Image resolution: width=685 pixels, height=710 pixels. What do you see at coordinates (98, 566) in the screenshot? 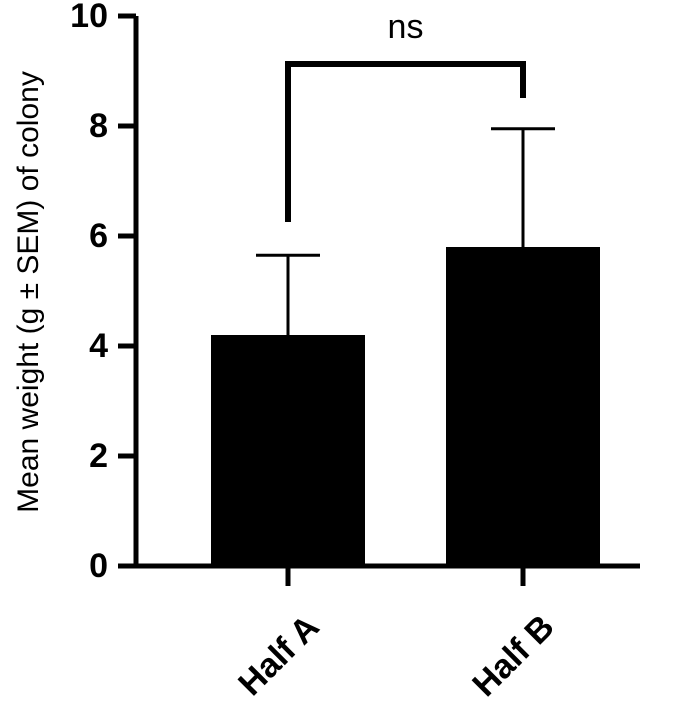
I see `y-tick-label: 0` at bounding box center [98, 566].